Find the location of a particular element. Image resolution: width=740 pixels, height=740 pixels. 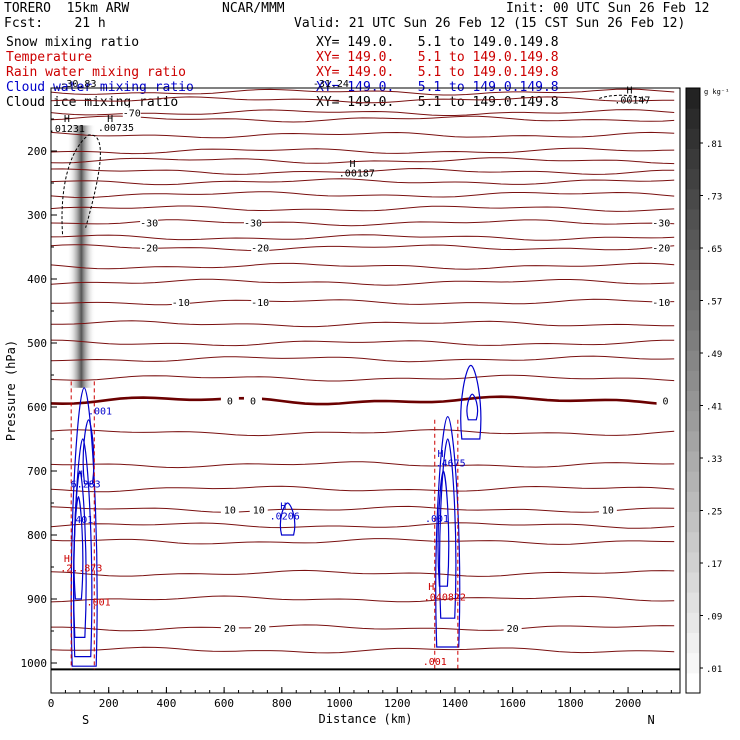

annotation-cloud_water: .0206 is located at coordinates (285, 517).